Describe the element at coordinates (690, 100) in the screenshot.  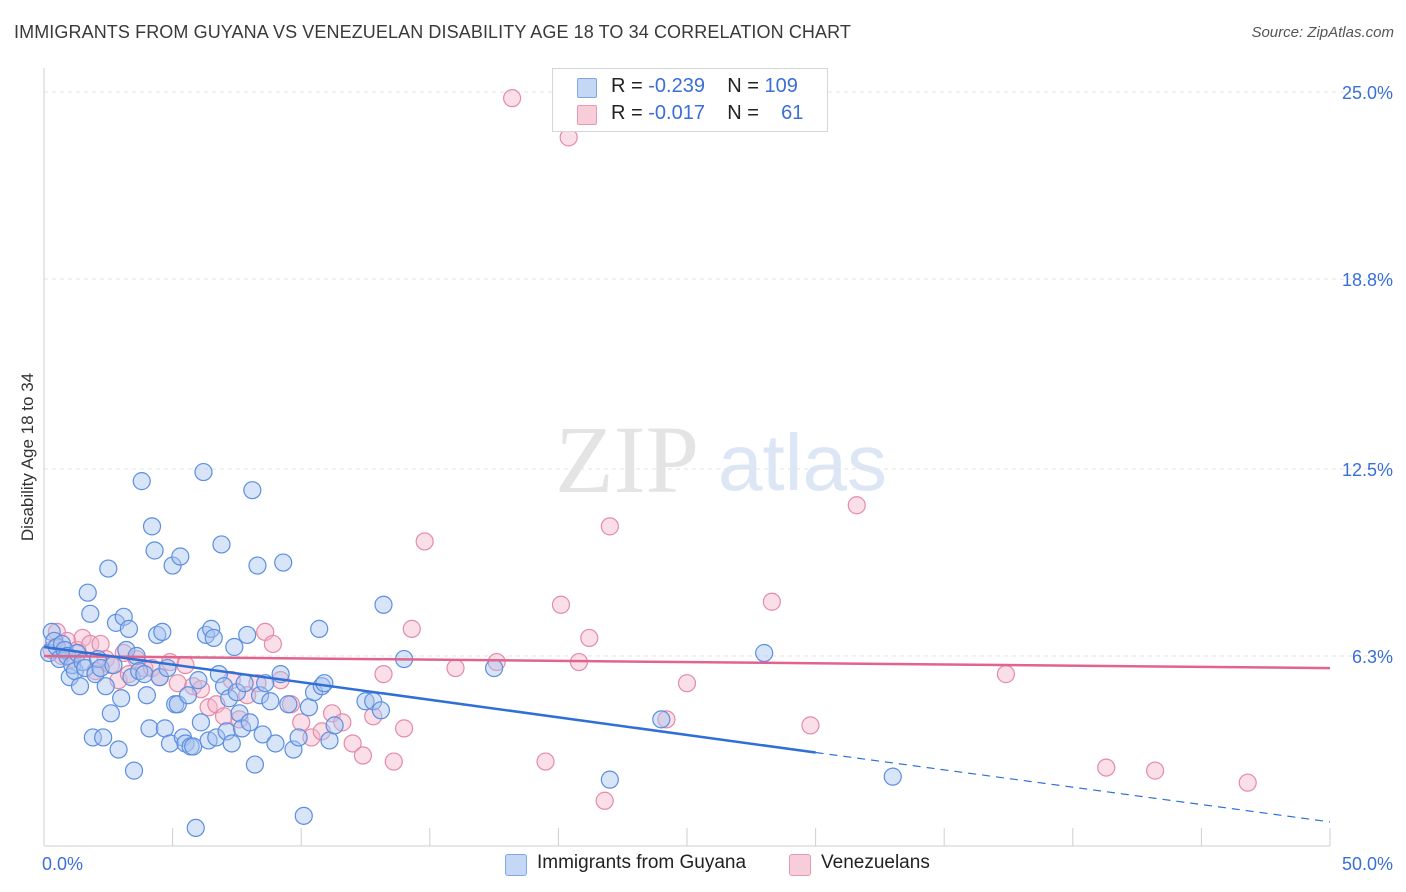
I see `legend: R = -0.239 N = 109 R = -0.017 N = 61` at that location.